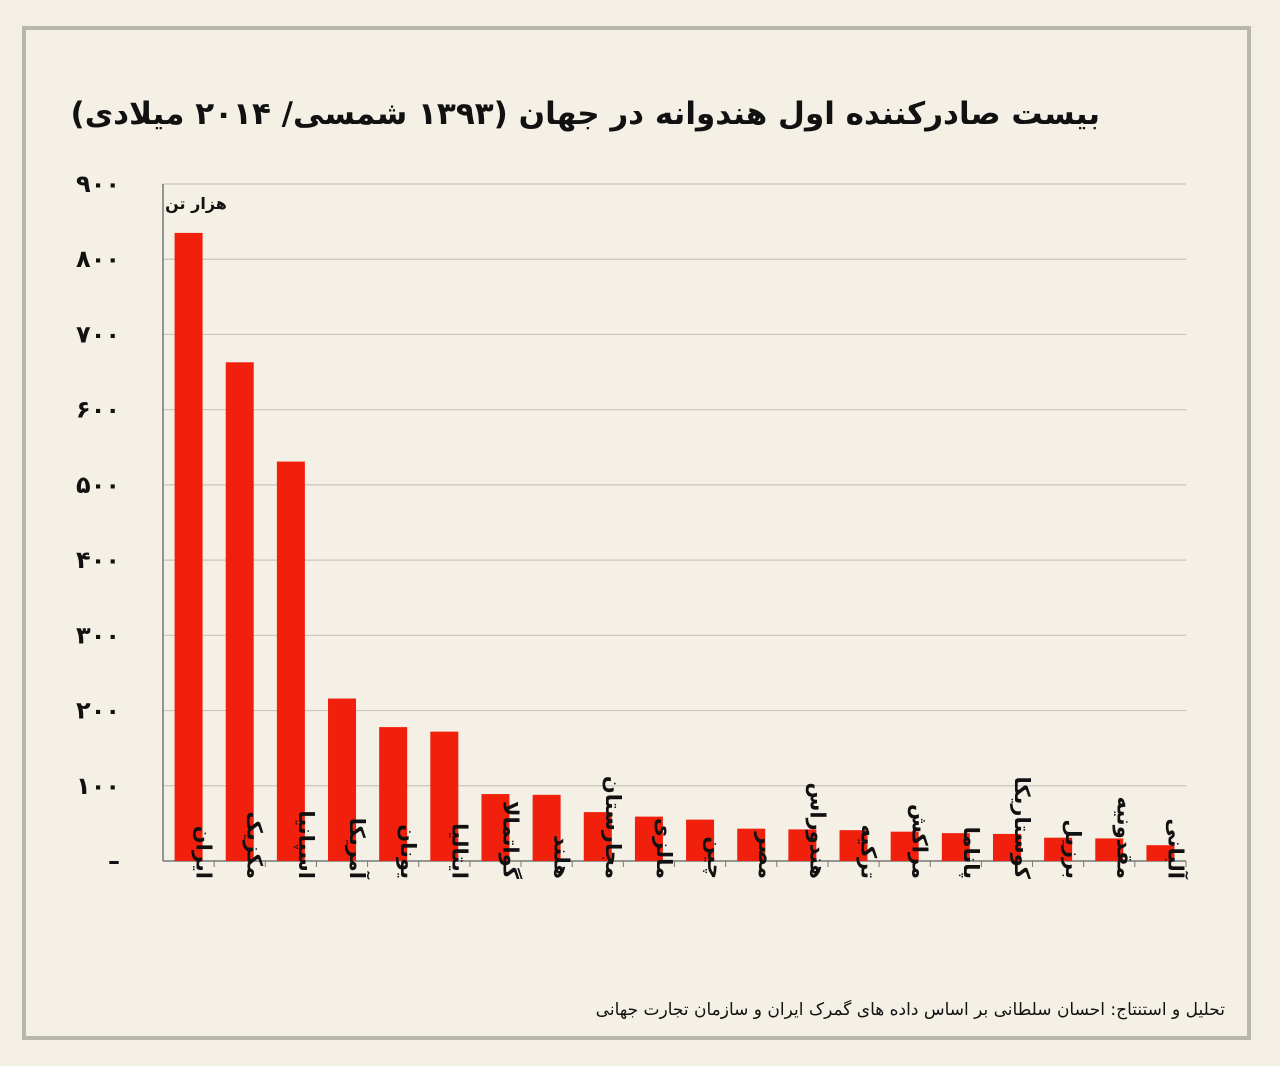 The width and height of the screenshot is (1280, 1066). I want to click on y-tick-label: ۲۰۰, so click(98, 711).